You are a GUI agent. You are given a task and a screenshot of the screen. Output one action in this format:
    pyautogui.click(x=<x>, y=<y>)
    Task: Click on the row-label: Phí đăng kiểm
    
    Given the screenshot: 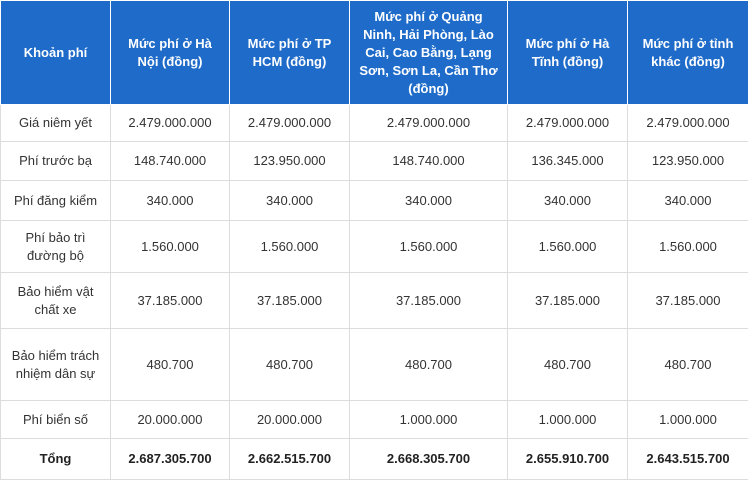 What is the action you would take?
    pyautogui.click(x=56, y=201)
    